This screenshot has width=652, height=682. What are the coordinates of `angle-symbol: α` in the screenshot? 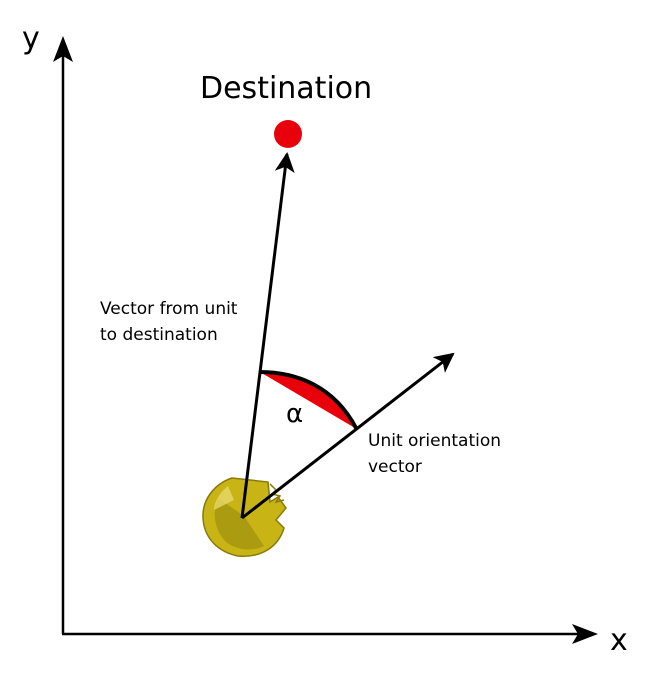 It's located at (294, 414).